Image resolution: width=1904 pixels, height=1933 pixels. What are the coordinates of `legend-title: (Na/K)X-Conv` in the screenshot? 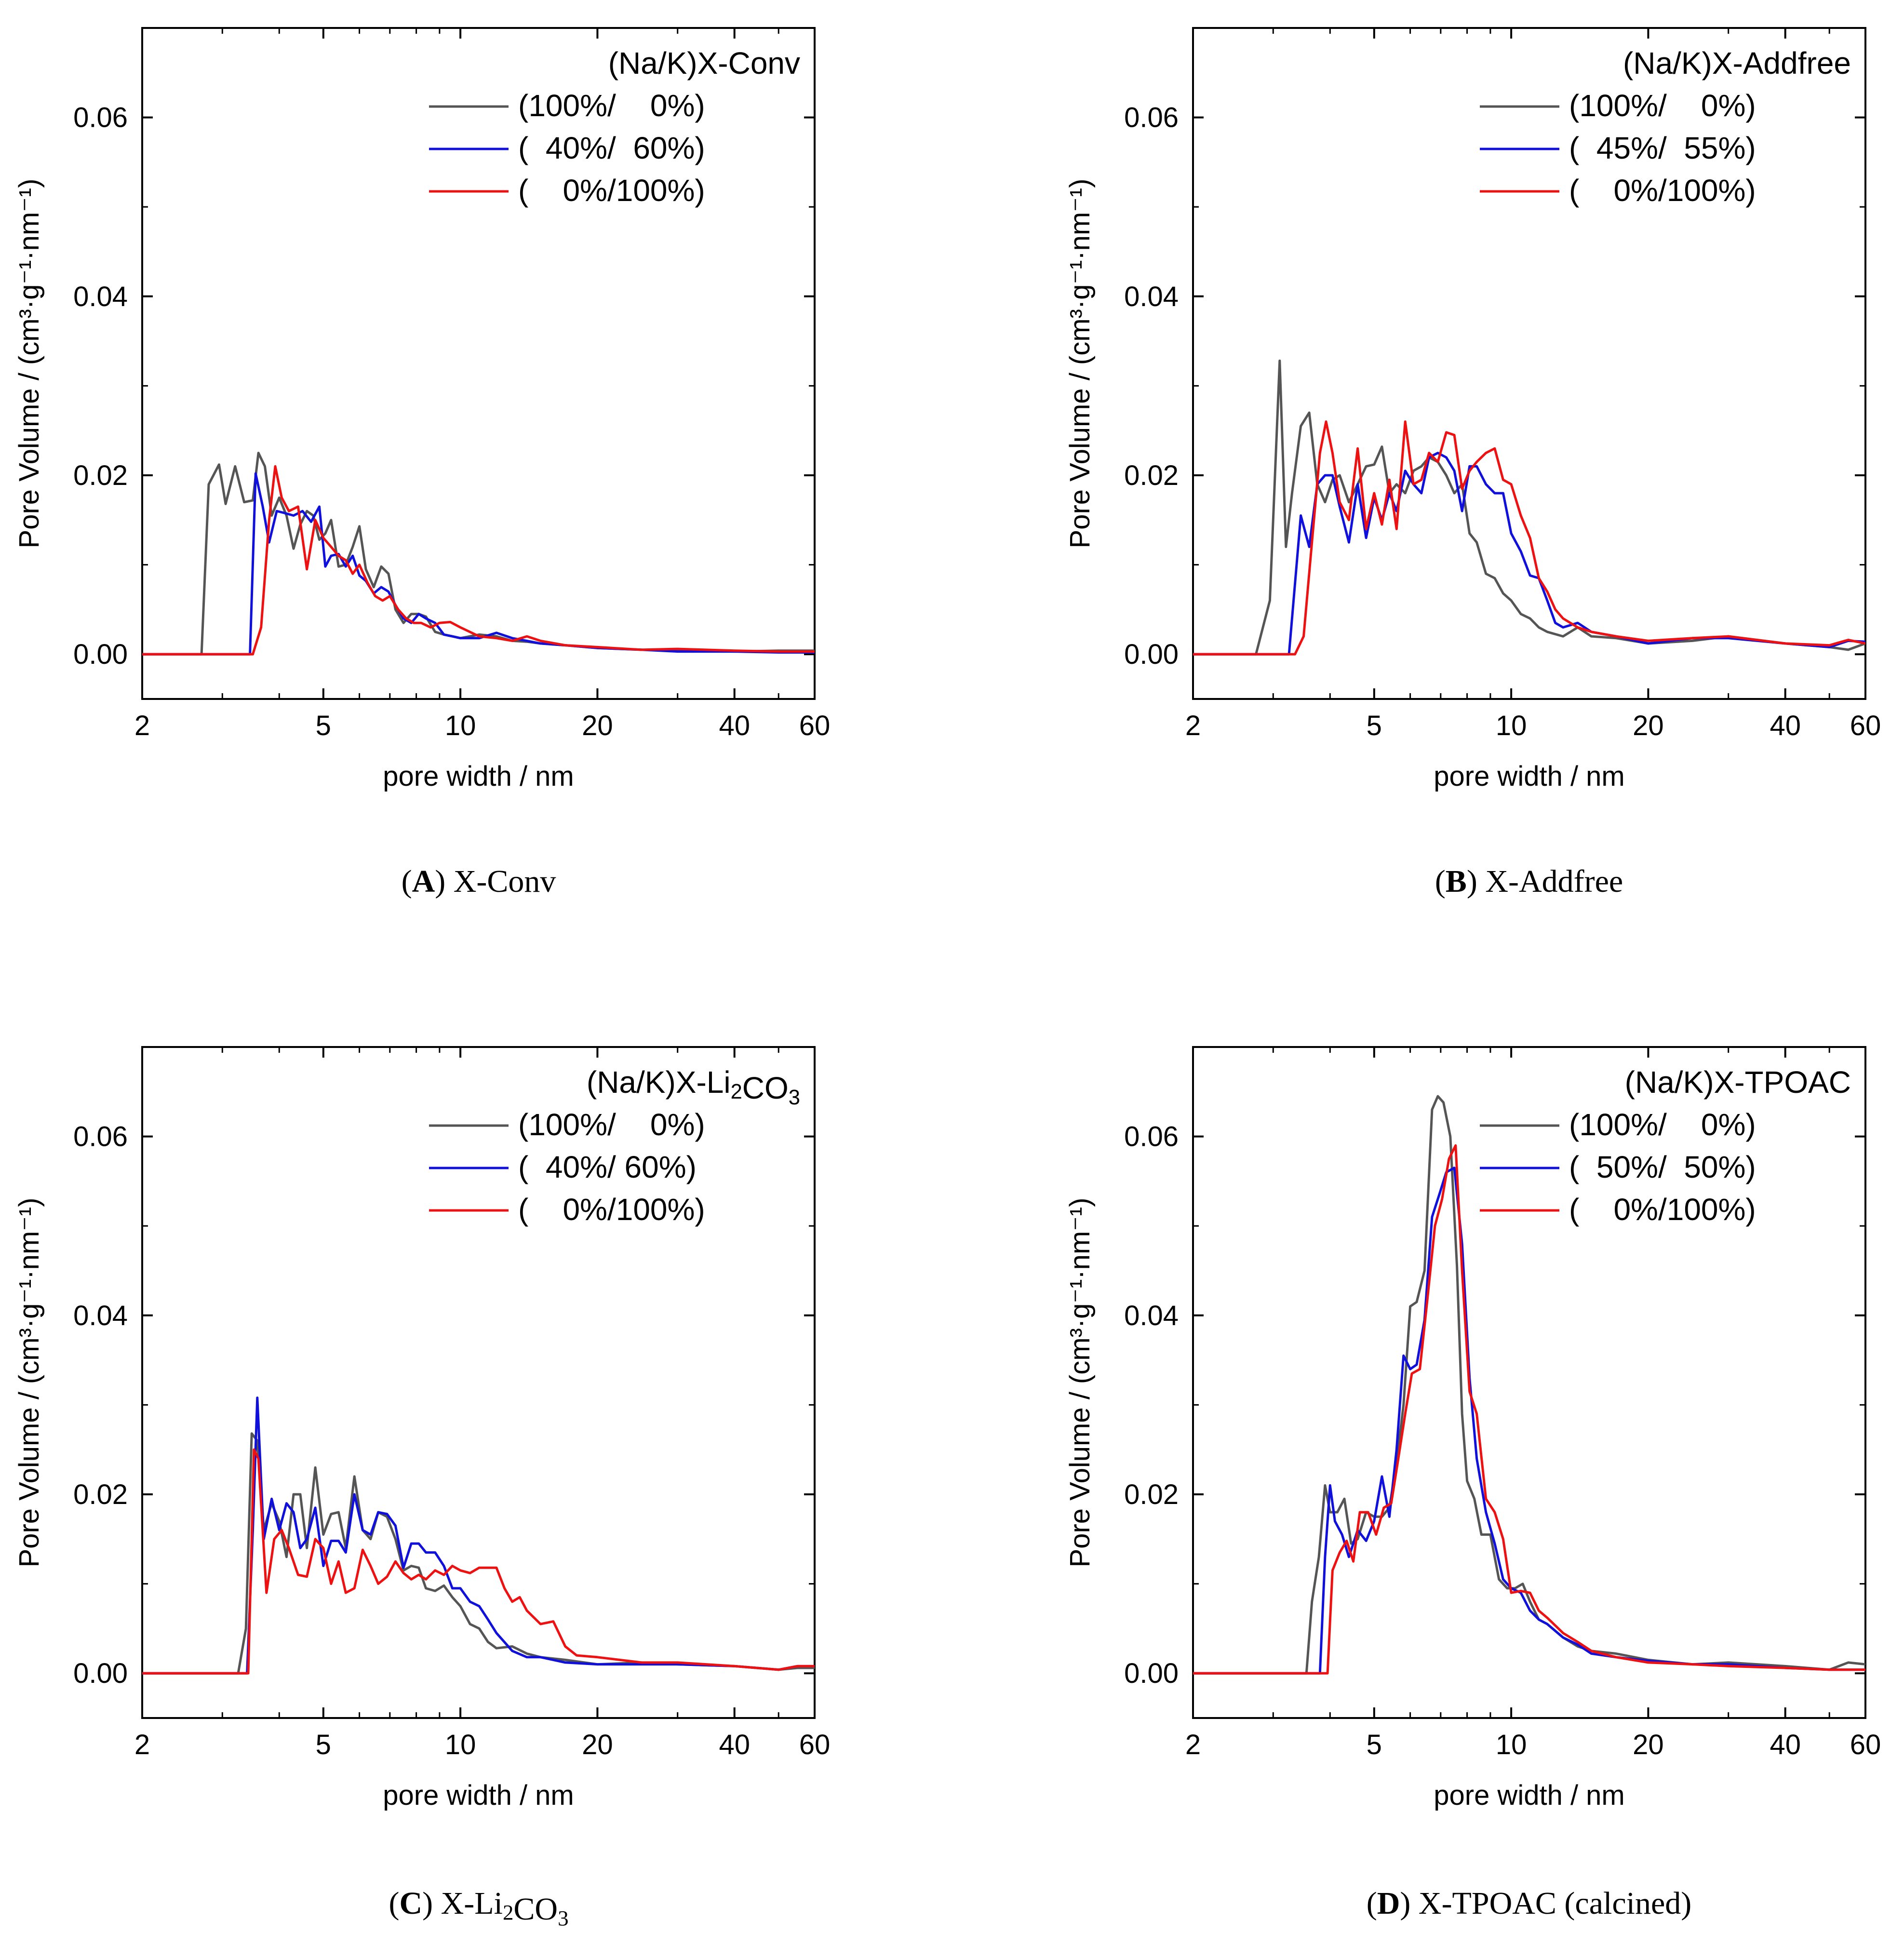 It's located at (704, 63).